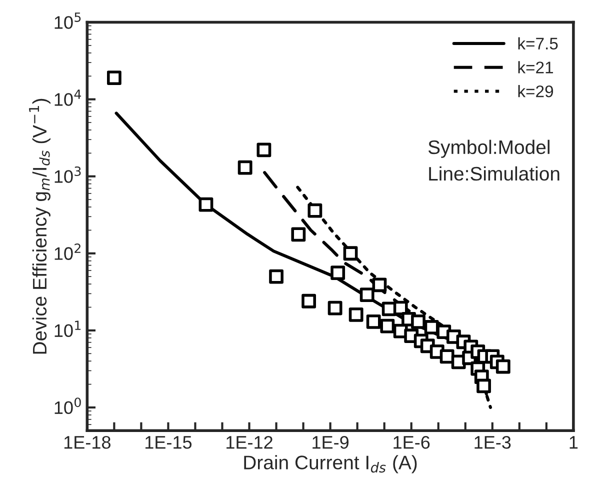 The image size is (593, 495). What do you see at coordinates (330, 442) in the screenshot?
I see `x-tick-label: 1E-9` at bounding box center [330, 442].